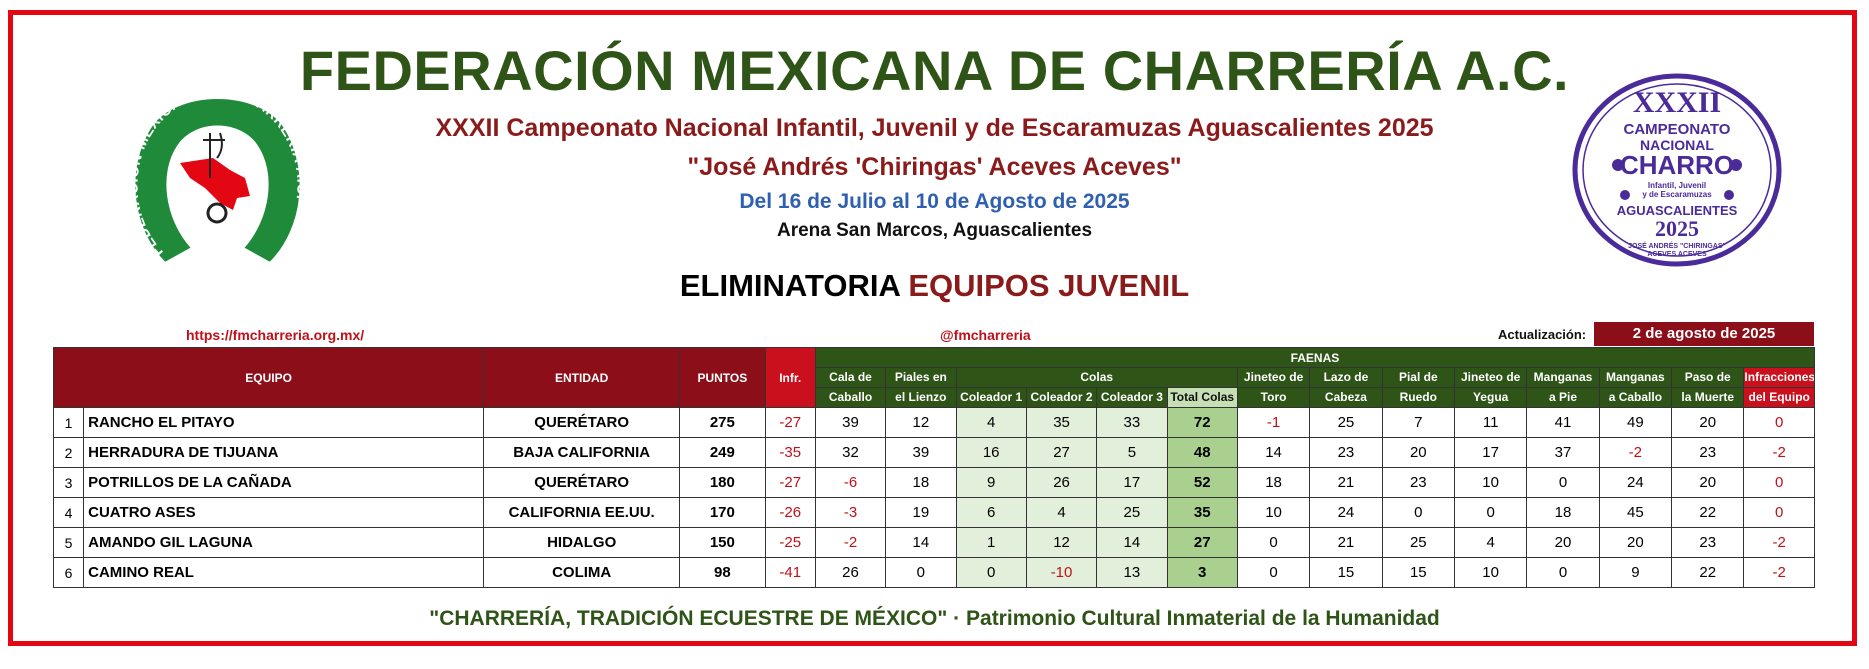 The image size is (1869, 669). Describe the element at coordinates (1202, 542) in the screenshot. I see `cell-total: 27` at that location.